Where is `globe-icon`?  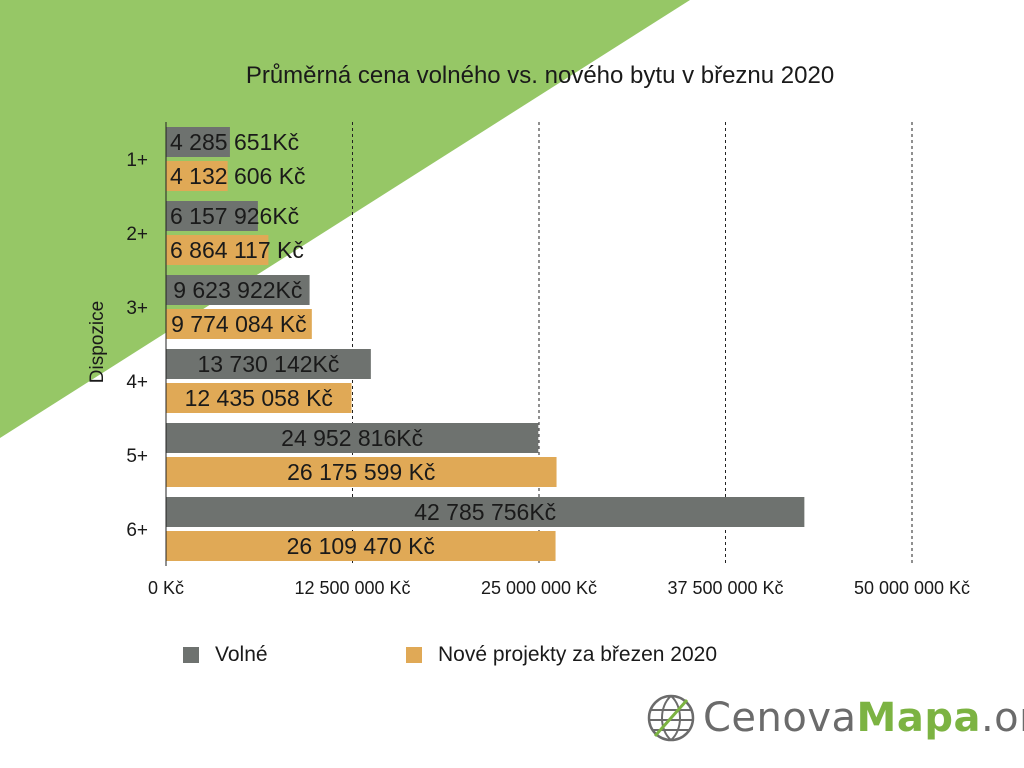 globe-icon is located at coordinates (671, 718).